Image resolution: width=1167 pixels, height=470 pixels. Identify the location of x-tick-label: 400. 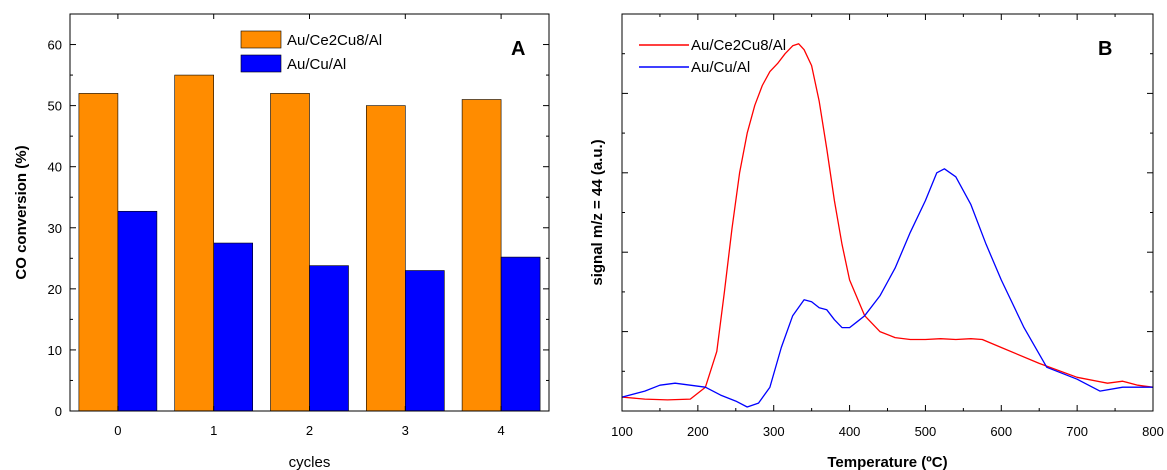
(850, 431).